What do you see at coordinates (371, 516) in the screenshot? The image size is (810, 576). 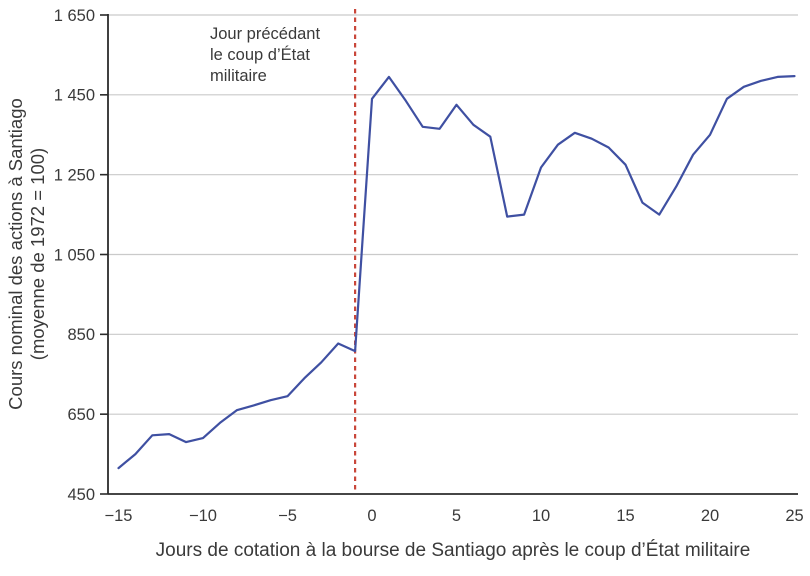 I see `svg-text: 0` at bounding box center [371, 516].